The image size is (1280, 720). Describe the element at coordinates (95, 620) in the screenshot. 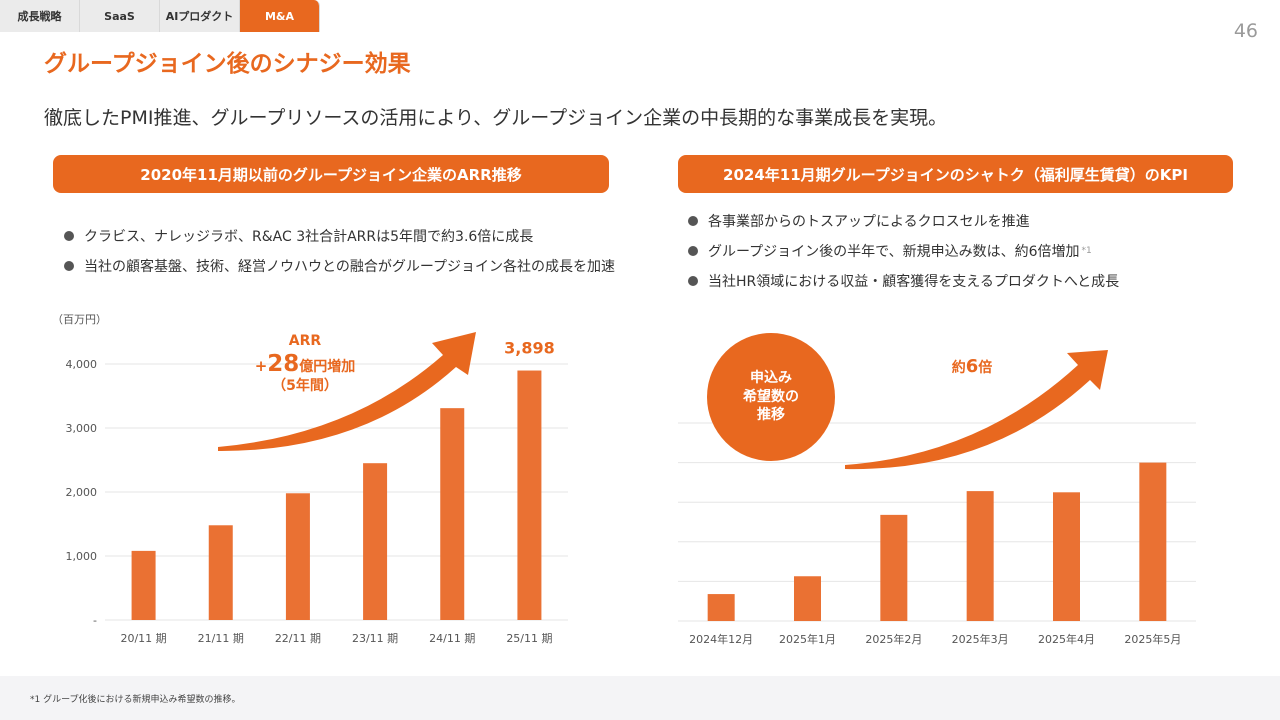

I see `y-tick-label: -` at that location.